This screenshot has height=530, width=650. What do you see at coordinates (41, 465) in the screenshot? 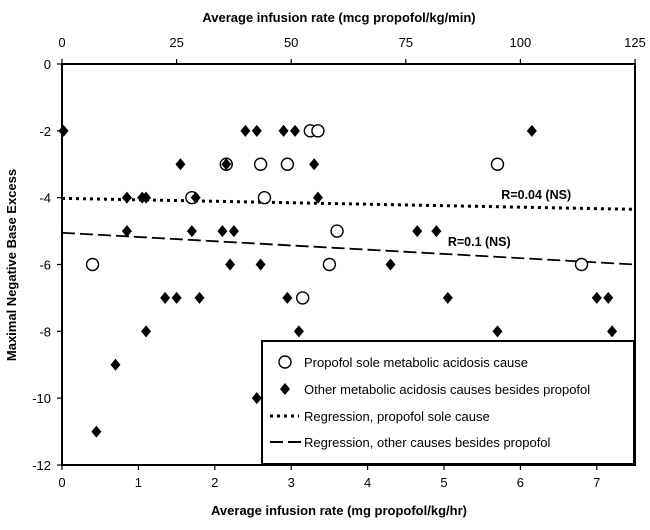
I see `y-tick-label: -12` at bounding box center [41, 465].